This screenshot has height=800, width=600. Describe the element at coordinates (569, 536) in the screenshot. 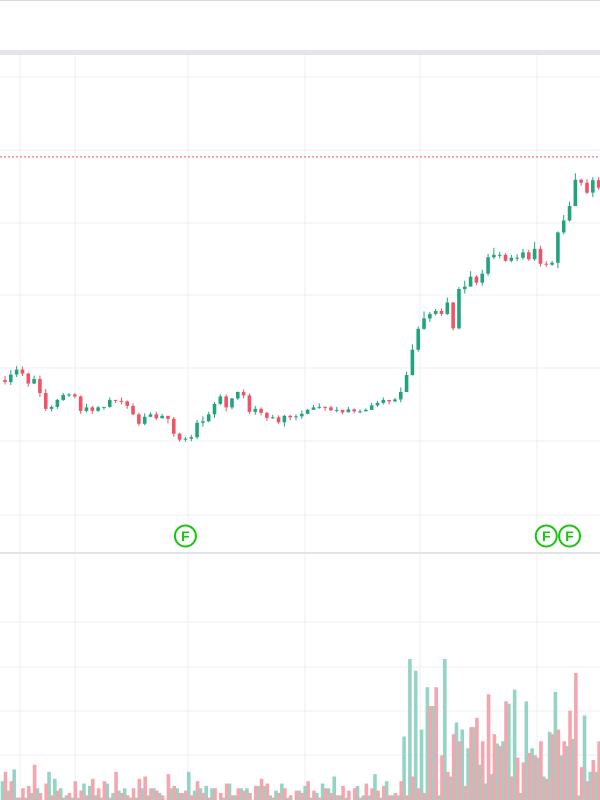

I see `event-marker-label: F` at that location.